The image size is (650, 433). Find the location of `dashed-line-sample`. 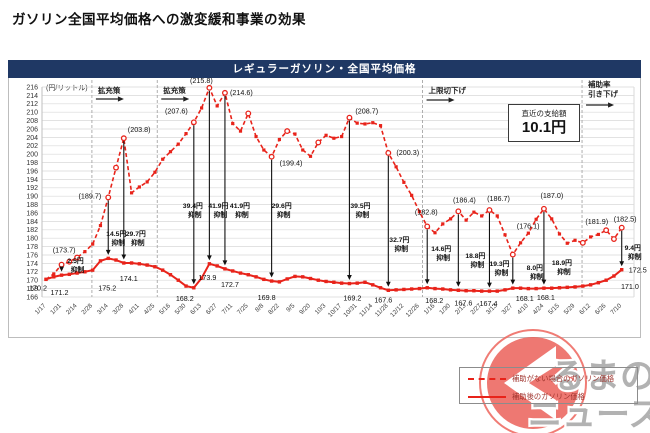

dashed-line-sample is located at coordinates (487, 378).